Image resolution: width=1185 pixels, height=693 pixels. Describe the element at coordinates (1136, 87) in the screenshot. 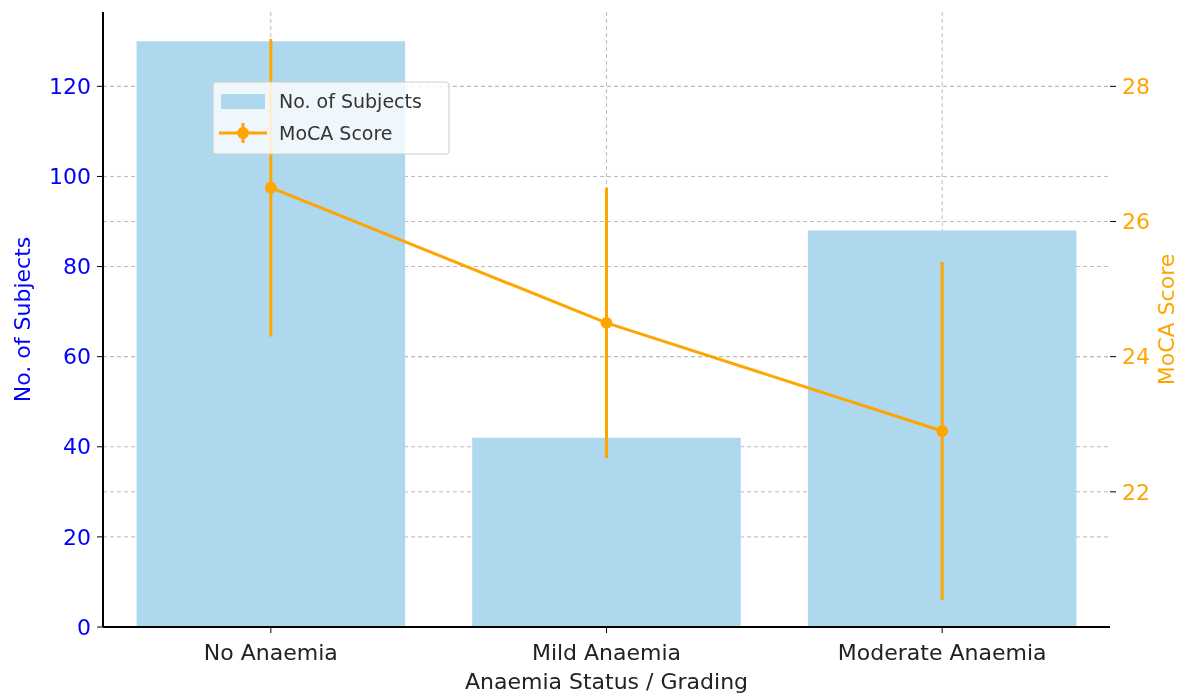

I see `y2-tick-label: 28` at that location.